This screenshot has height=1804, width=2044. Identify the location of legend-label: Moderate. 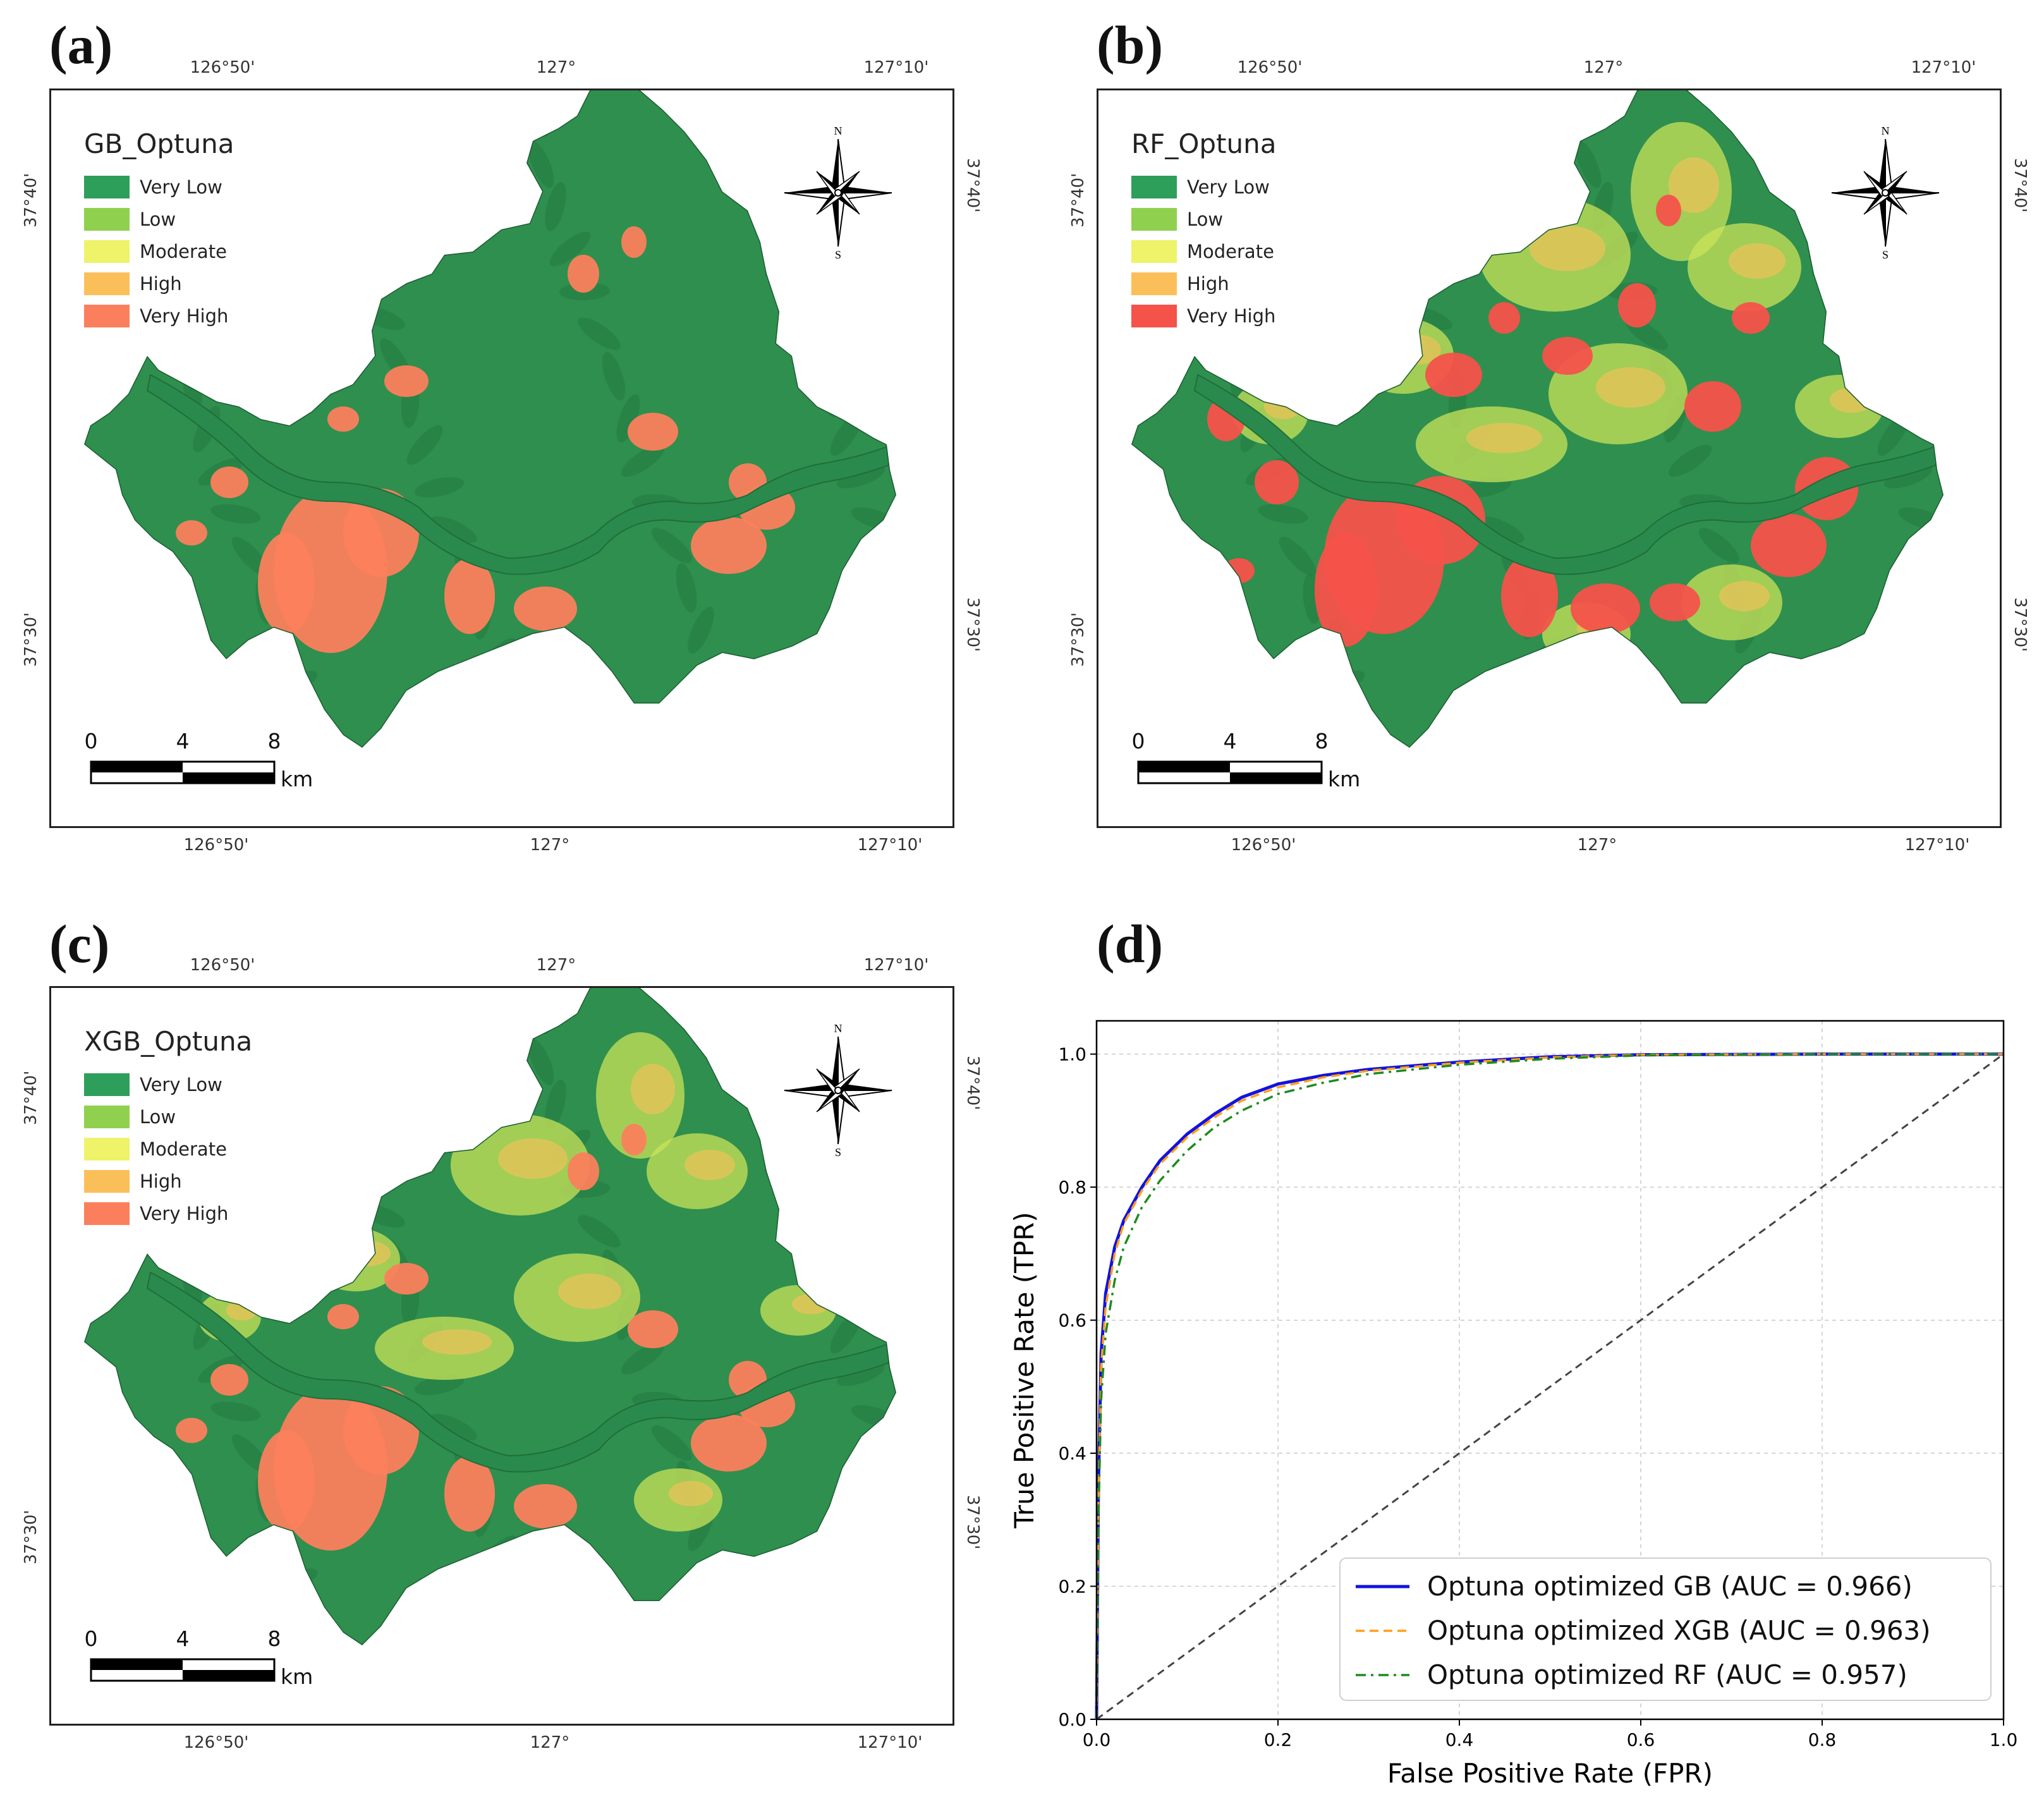
(183, 1149).